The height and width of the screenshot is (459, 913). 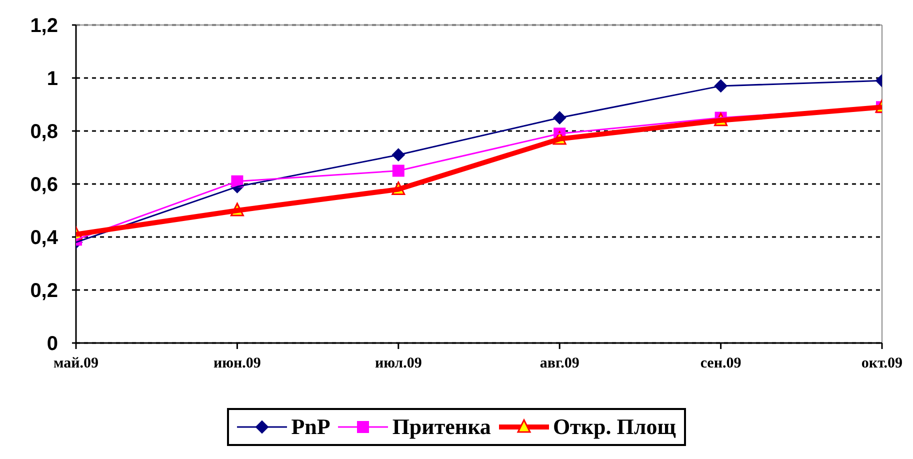 What do you see at coordinates (52, 344) in the screenshot?
I see `y-tick-label: 0` at bounding box center [52, 344].